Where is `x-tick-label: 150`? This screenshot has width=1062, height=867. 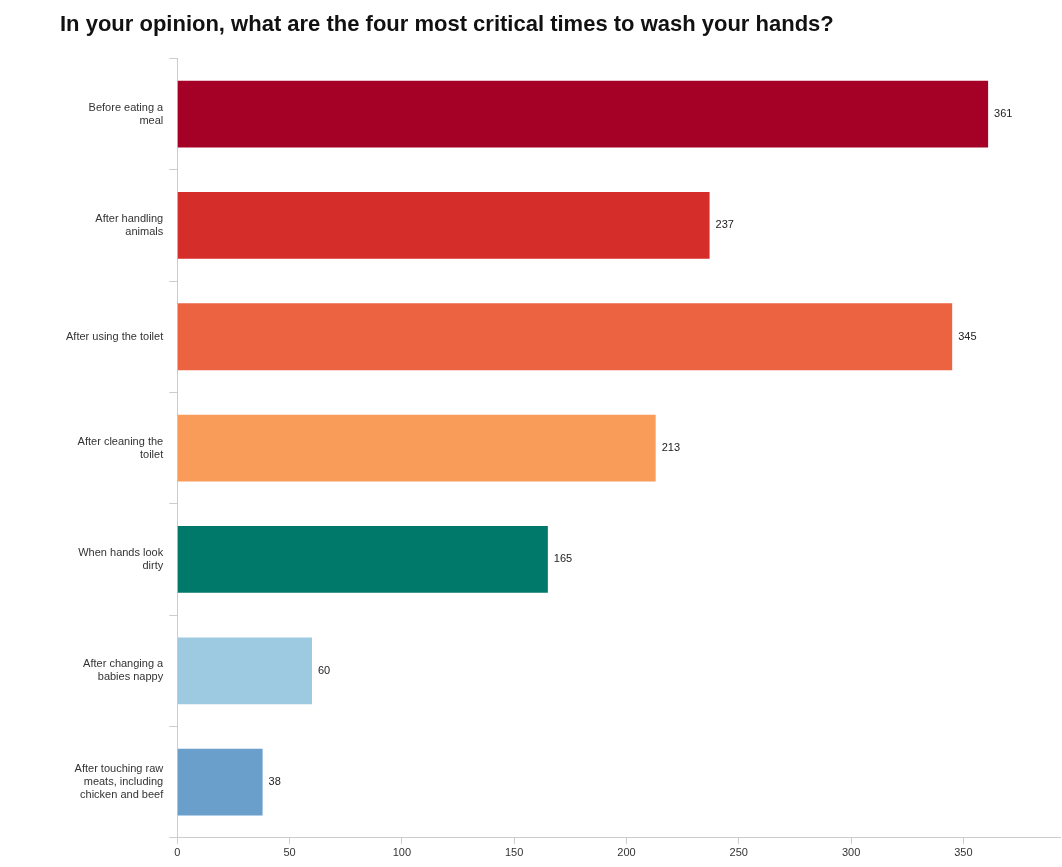 x-tick-label: 150 is located at coordinates (514, 852).